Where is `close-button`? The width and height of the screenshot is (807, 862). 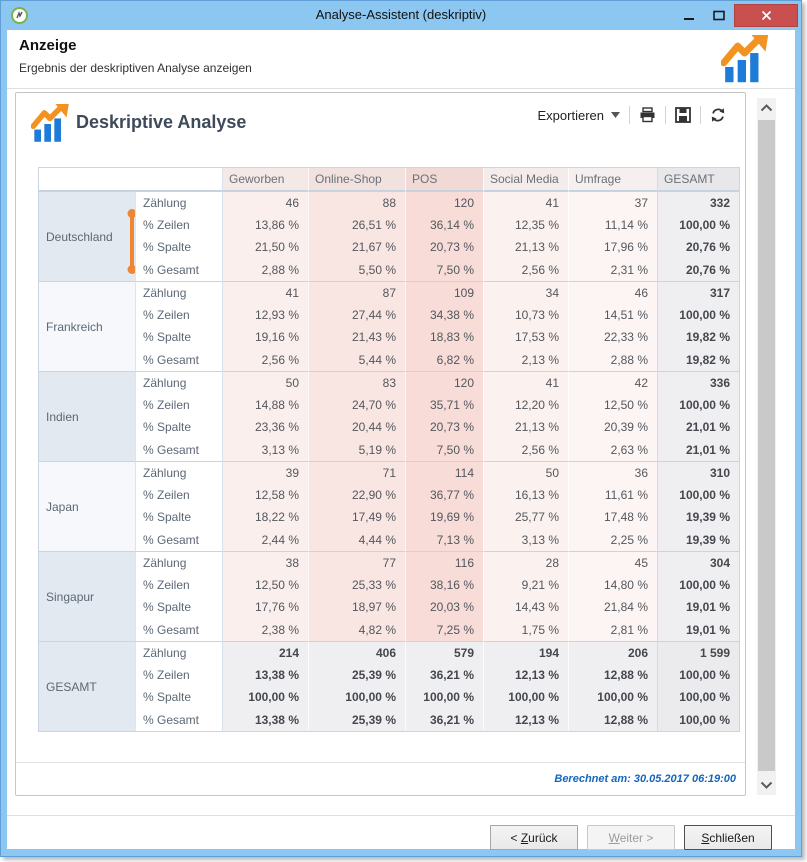 close-button is located at coordinates (766, 15).